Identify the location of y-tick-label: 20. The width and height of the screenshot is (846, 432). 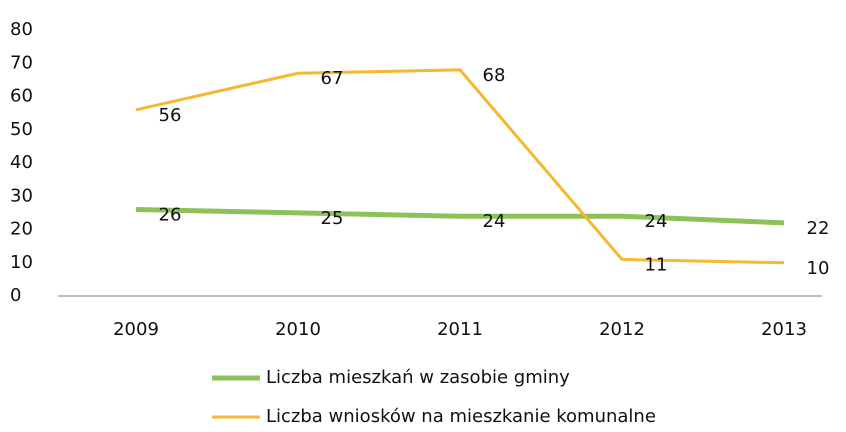
(21, 229).